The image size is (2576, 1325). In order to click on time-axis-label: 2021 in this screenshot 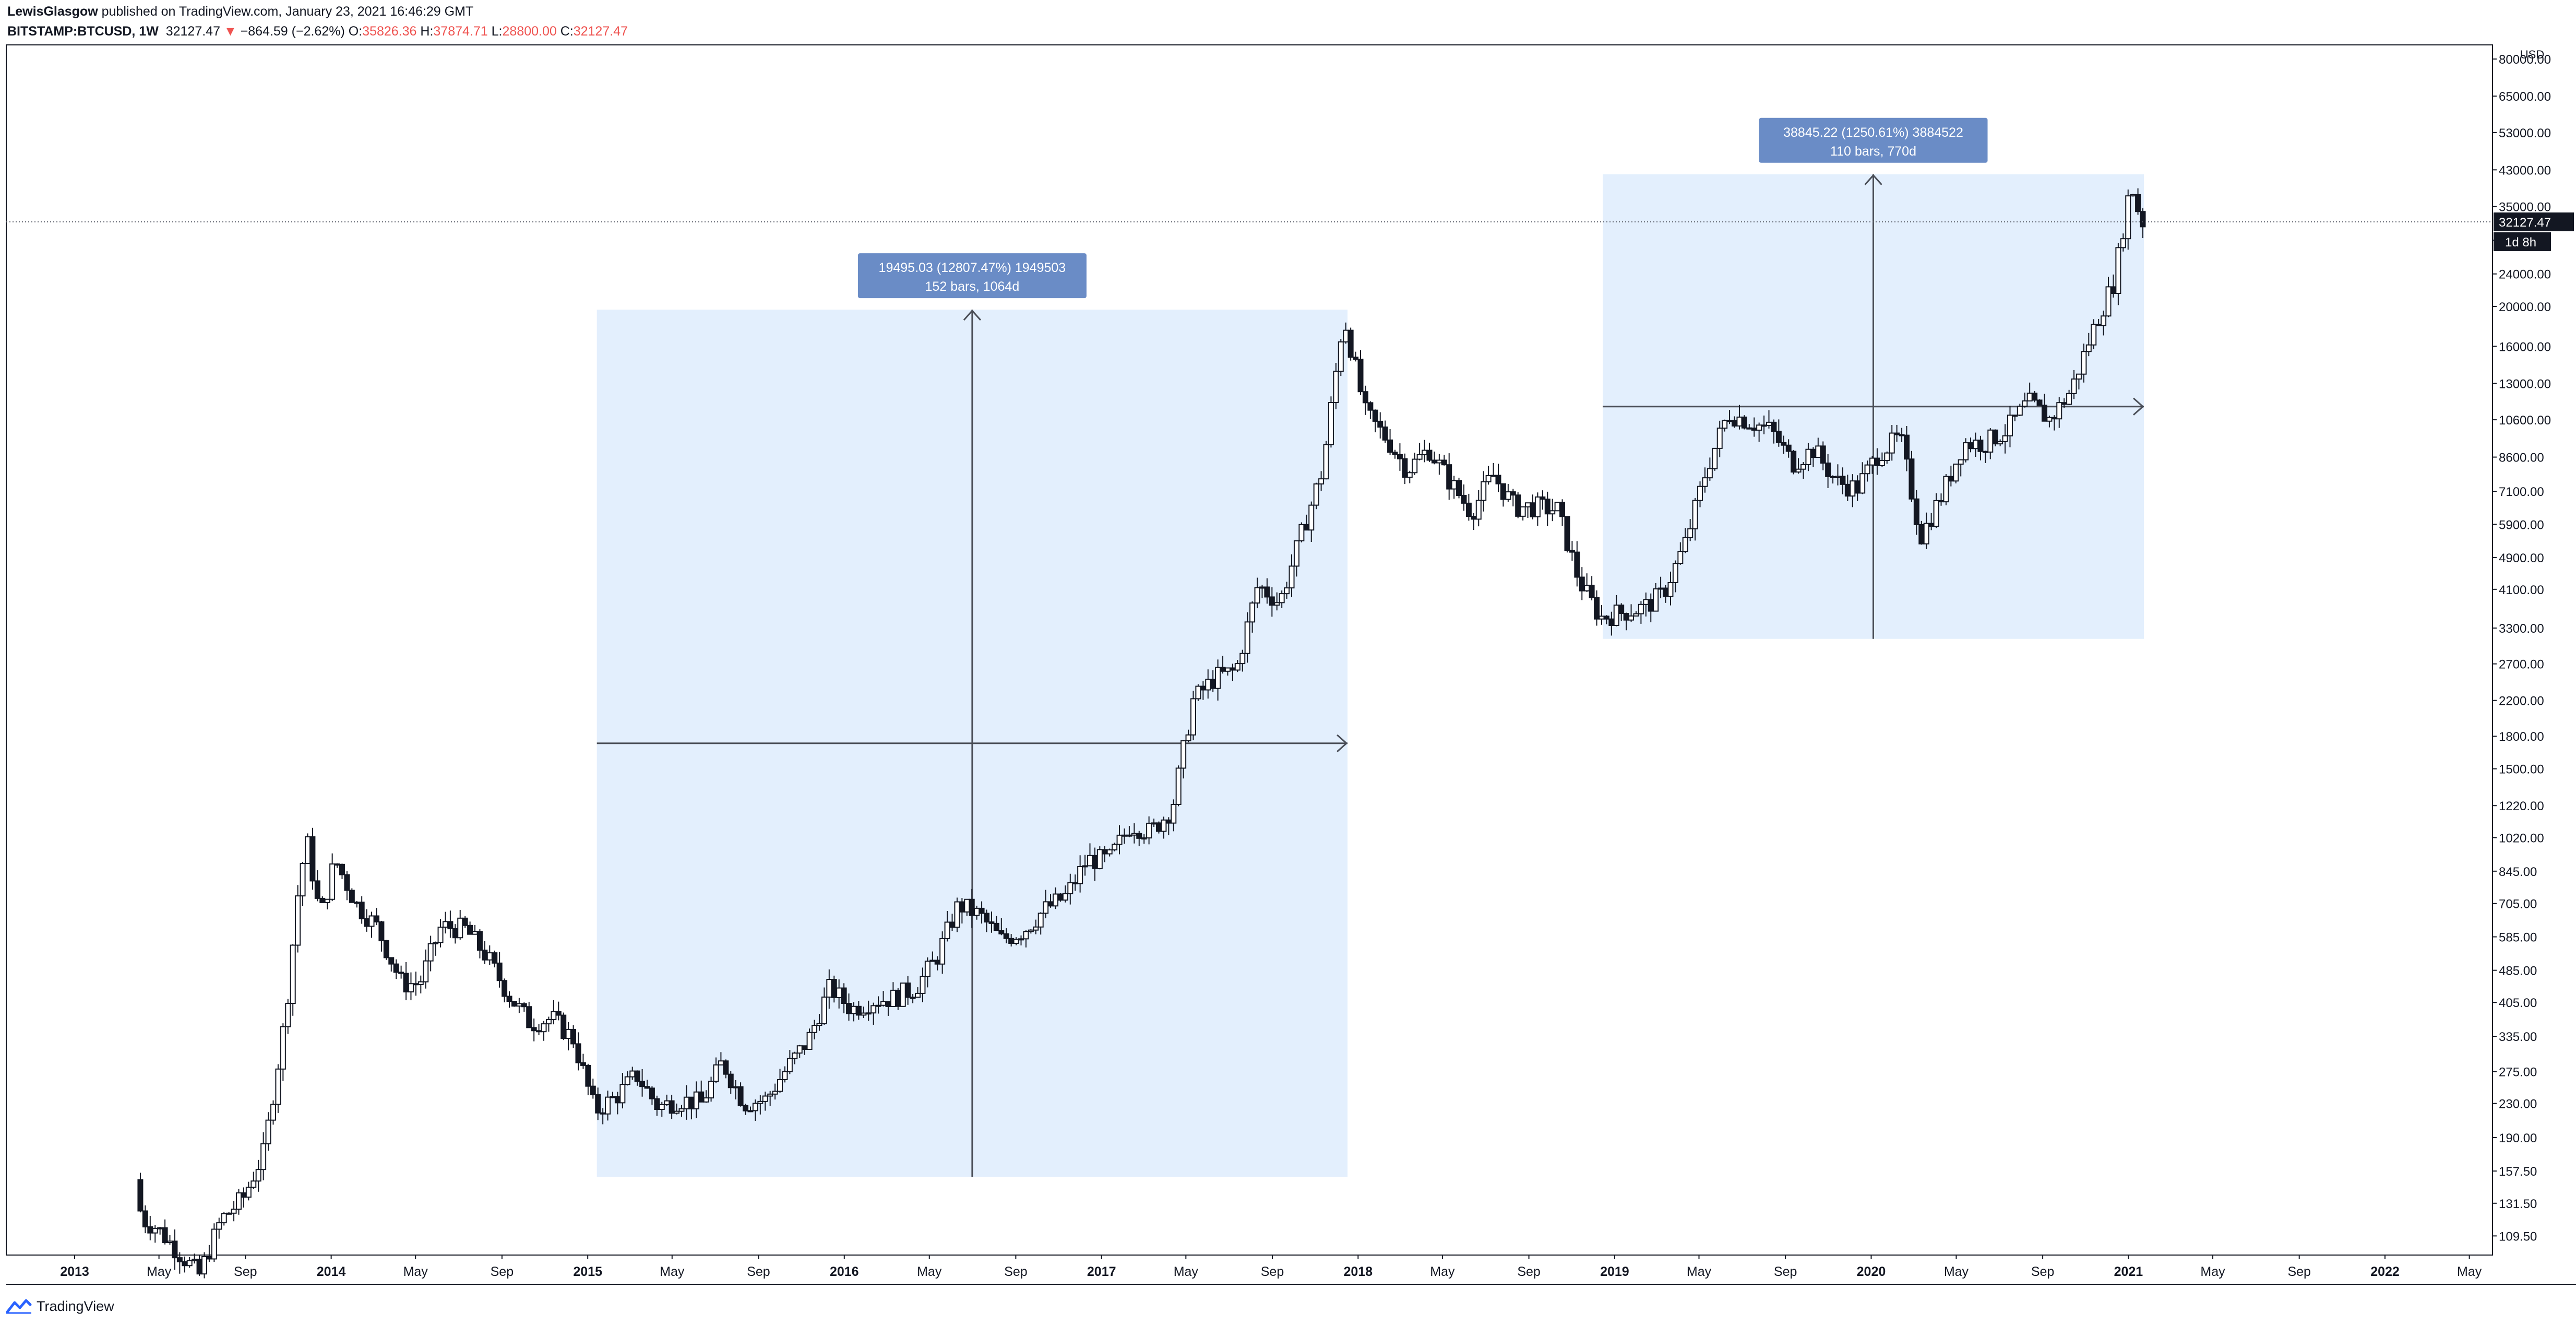, I will do `click(2128, 1272)`.